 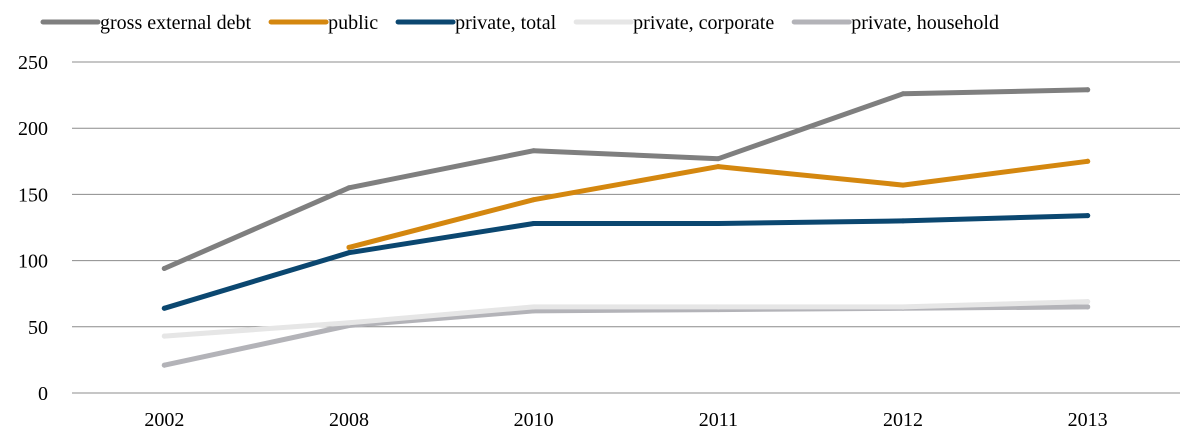 I want to click on x-tick-label: 2013, so click(x=1088, y=420).